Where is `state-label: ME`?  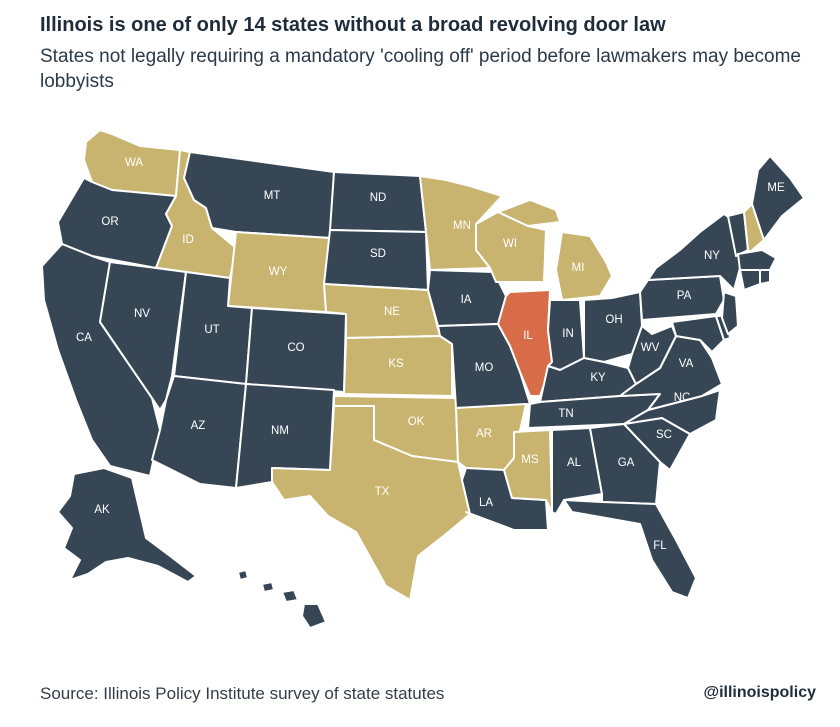 state-label: ME is located at coordinates (776, 188).